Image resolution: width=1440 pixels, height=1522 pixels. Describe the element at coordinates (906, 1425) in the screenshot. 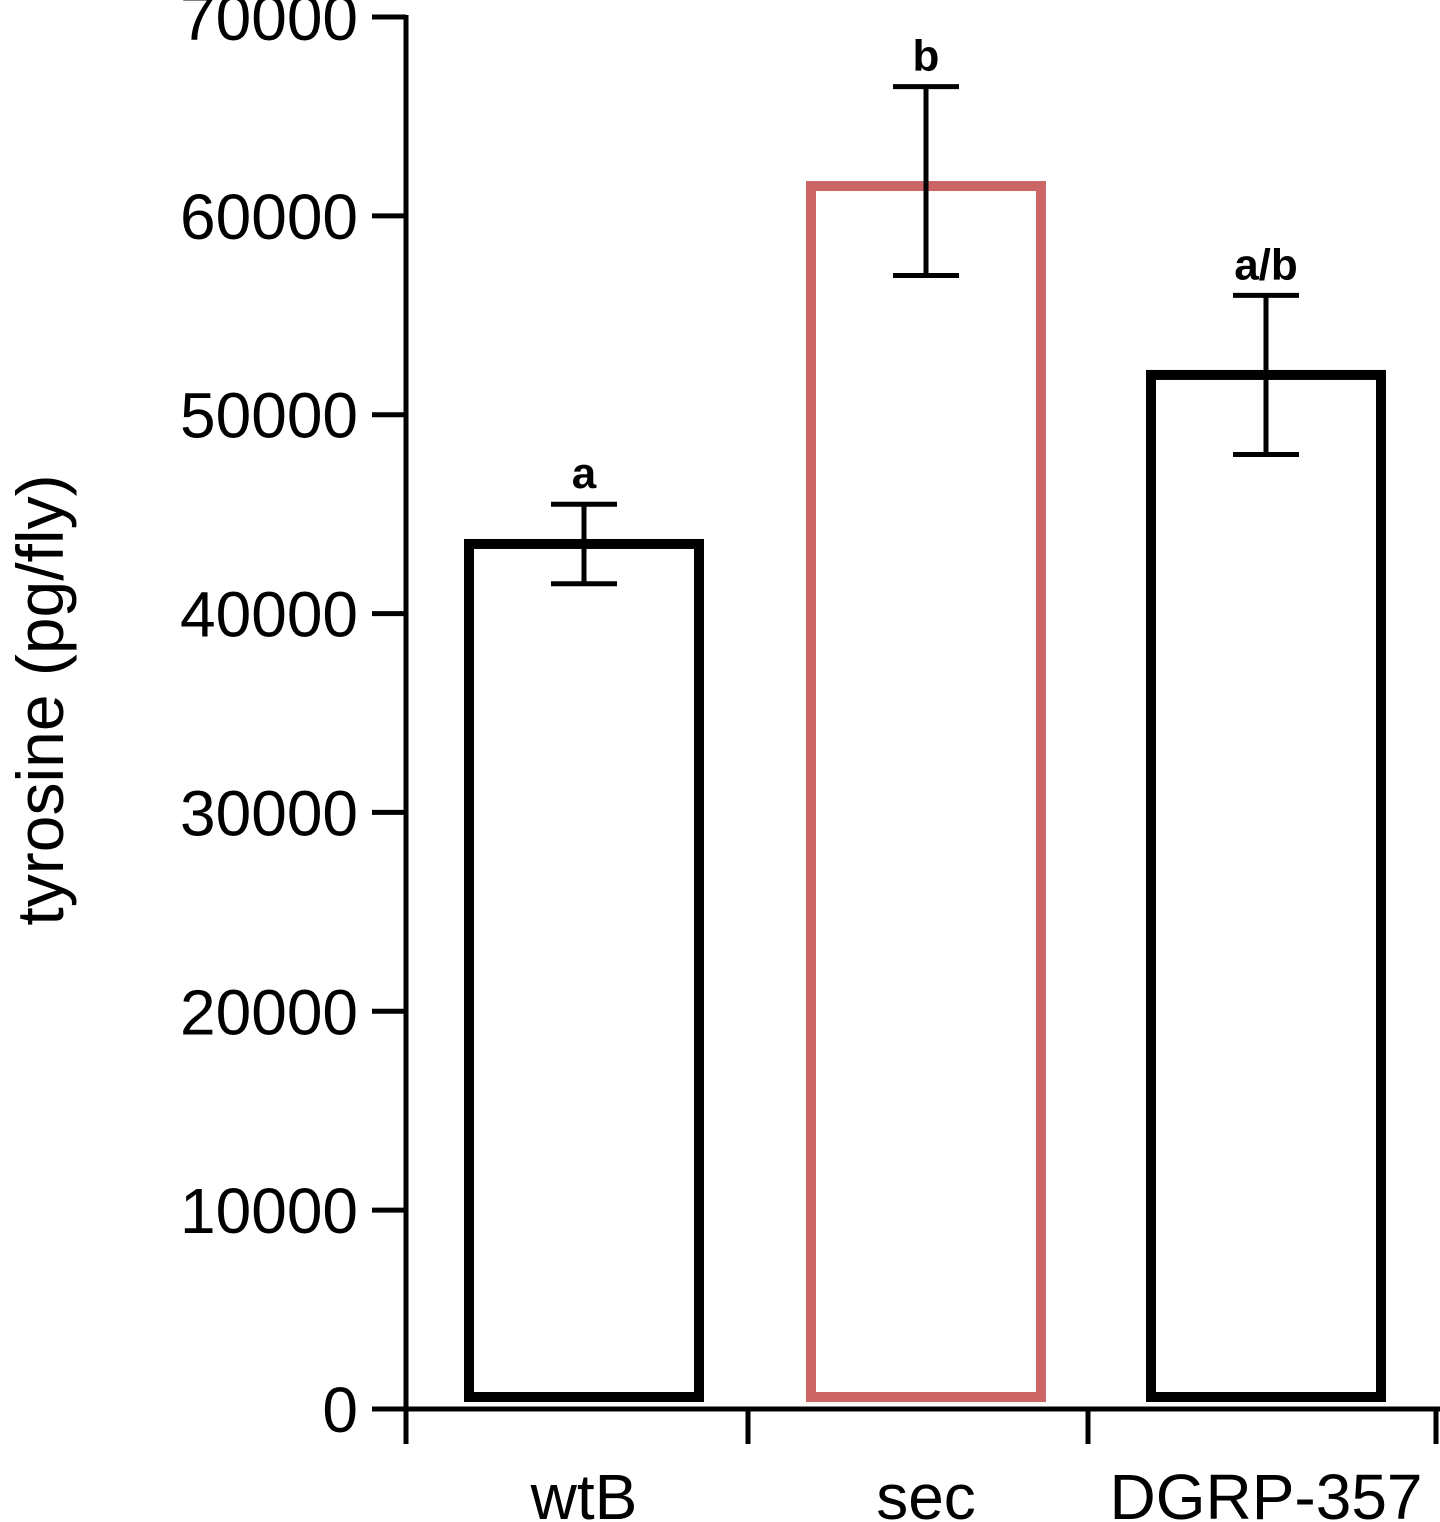

I see `x-axis` at that location.